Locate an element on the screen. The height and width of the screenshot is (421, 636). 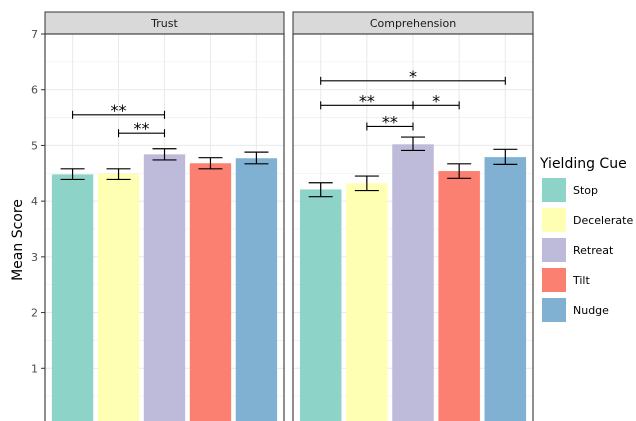
y-tick-label: 2 is located at coordinates (34, 313).